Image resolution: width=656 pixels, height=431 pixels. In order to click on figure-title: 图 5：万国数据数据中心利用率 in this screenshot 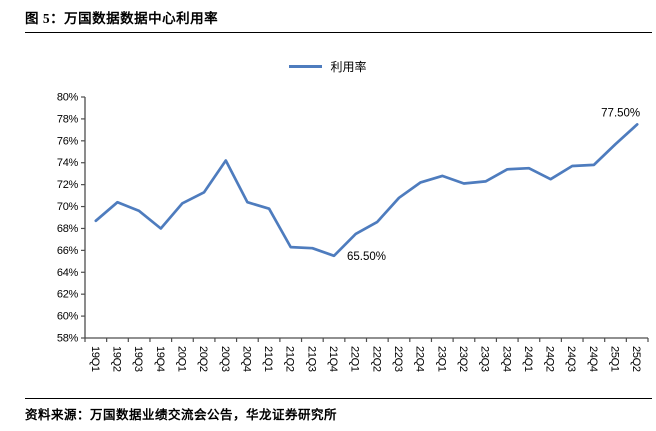, I will do `click(122, 18)`.